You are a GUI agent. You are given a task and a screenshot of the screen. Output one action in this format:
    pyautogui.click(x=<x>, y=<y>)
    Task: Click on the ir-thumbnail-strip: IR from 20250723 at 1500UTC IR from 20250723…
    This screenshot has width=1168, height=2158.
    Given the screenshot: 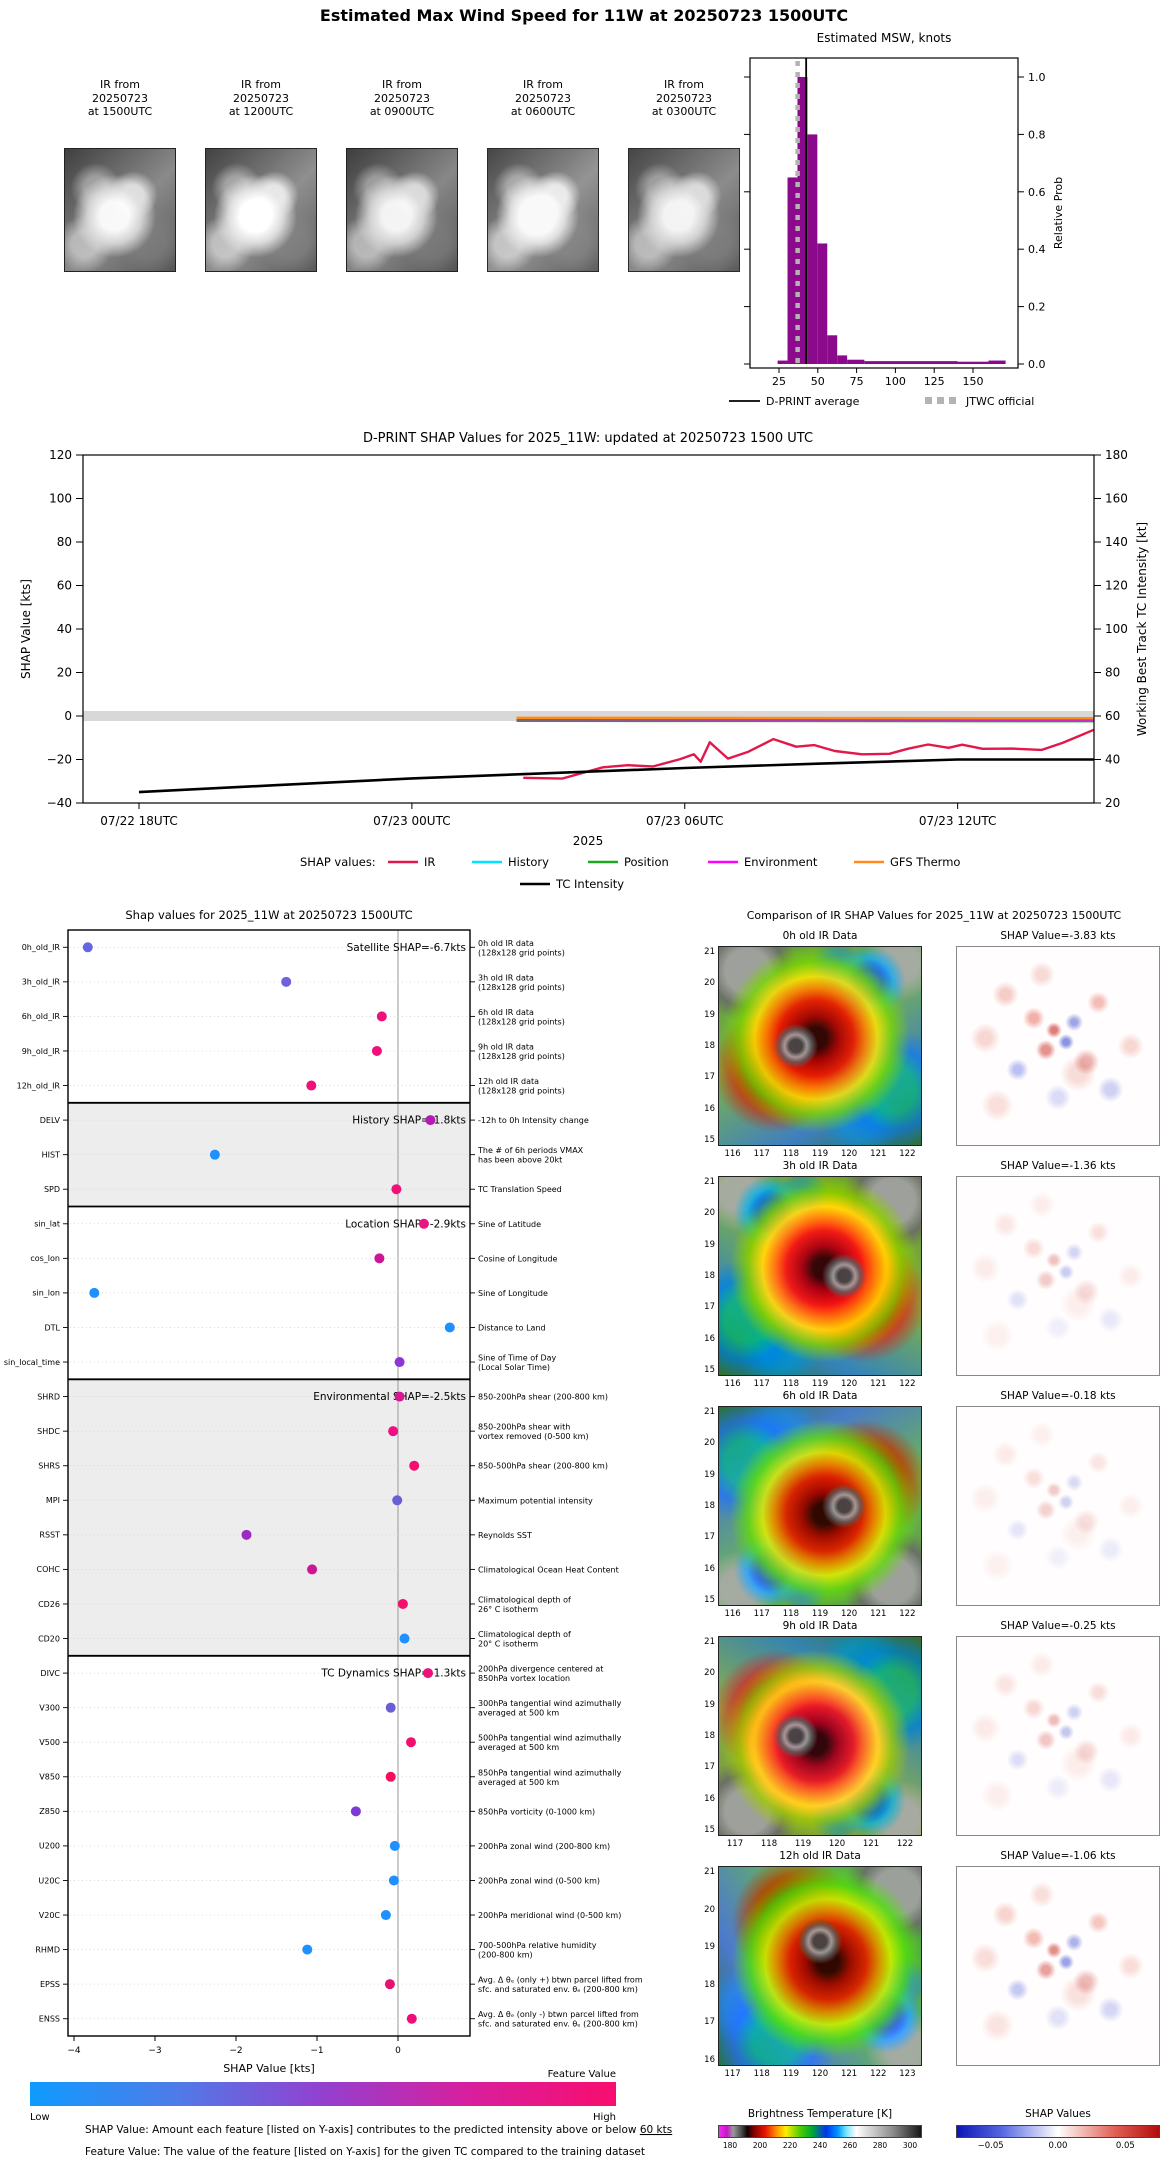 What is the action you would take?
    pyautogui.click(x=380, y=150)
    